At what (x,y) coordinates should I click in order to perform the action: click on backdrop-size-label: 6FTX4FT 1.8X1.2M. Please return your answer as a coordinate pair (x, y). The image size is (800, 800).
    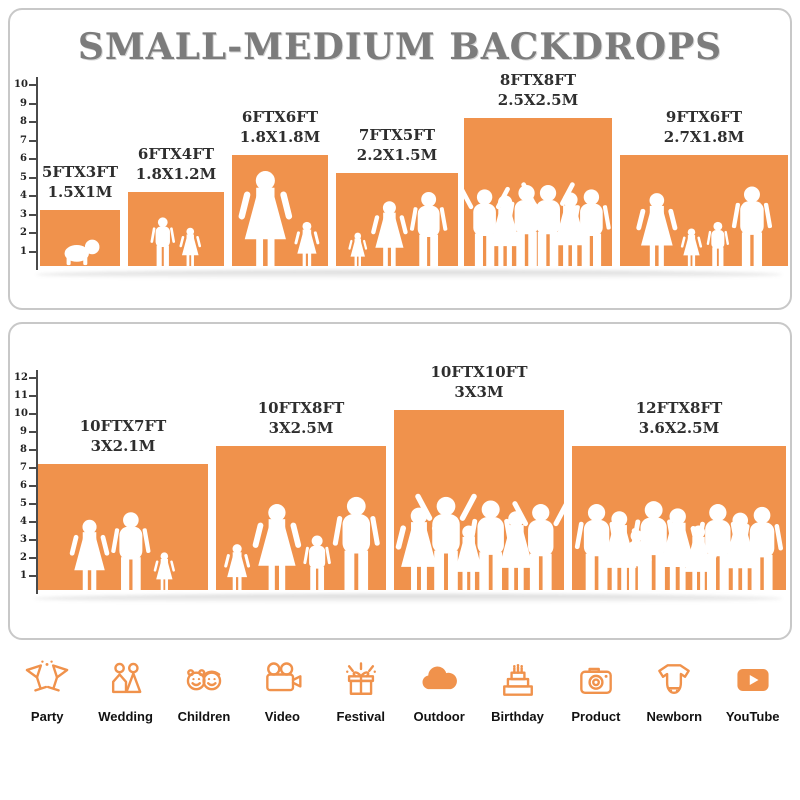
    Looking at the image, I should click on (176, 164).